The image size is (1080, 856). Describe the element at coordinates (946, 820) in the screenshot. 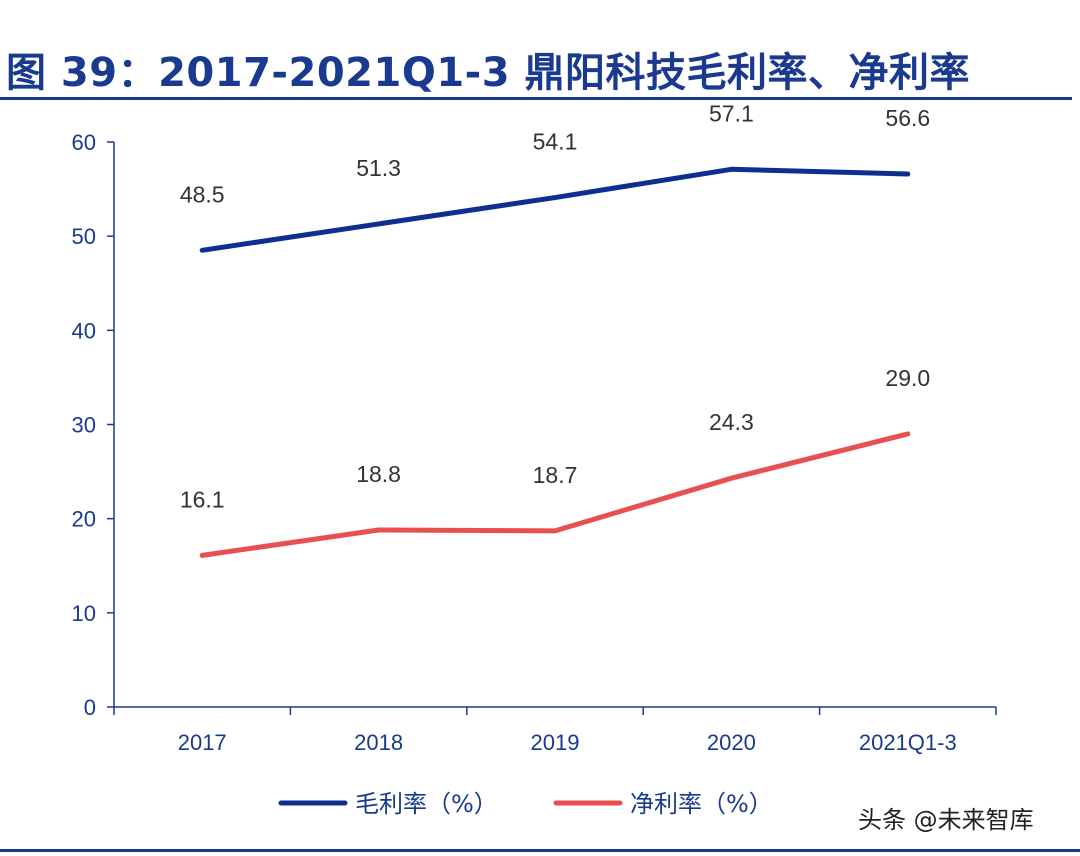

I see `watermark-text: 头条 @未来智库` at that location.